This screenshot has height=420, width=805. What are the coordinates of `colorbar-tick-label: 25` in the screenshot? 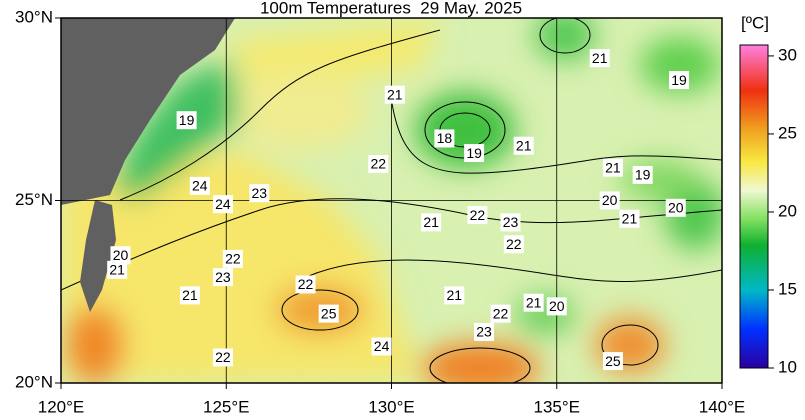 It's located at (787, 132).